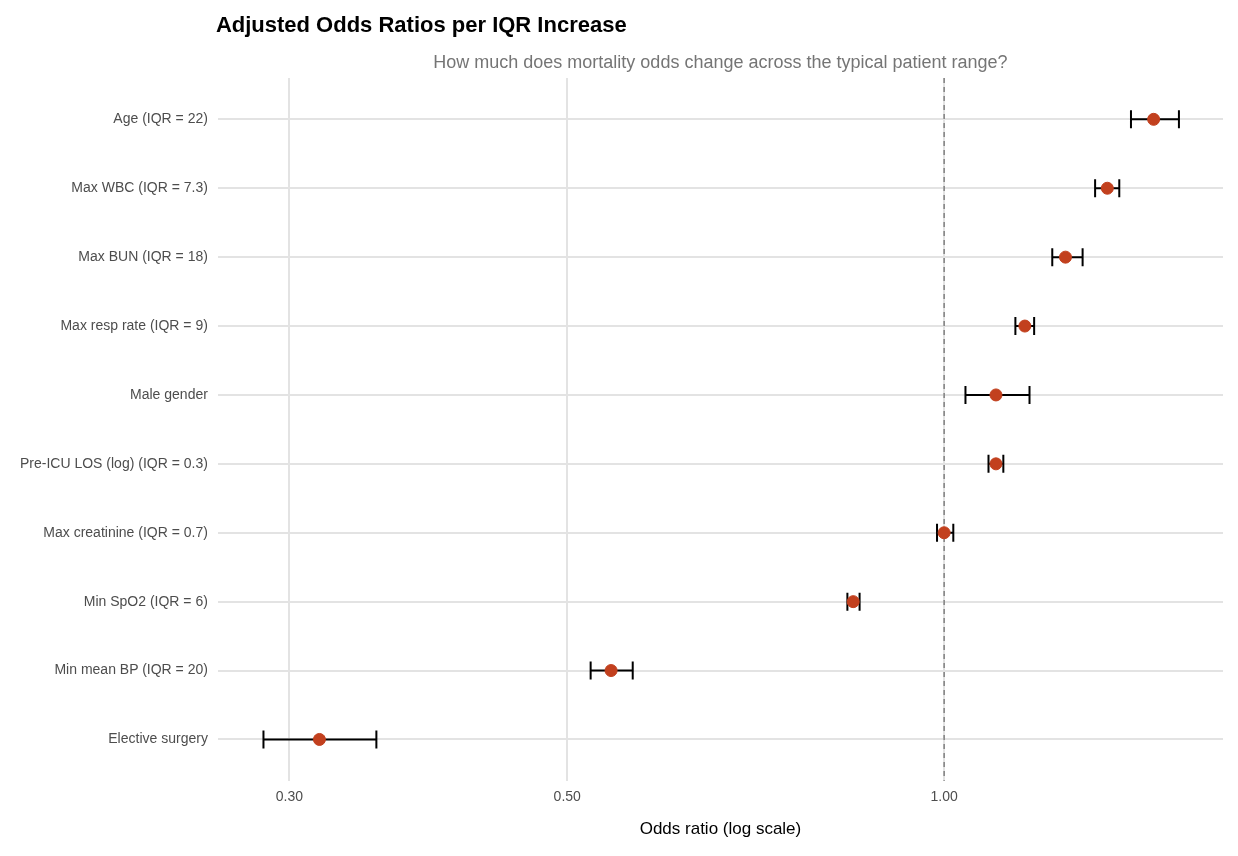 The height and width of the screenshot is (856, 1238). What do you see at coordinates (113, 462) in the screenshot?
I see `y-tick-label: Pre-ICU LOS (log) (IQR = 0.3)` at bounding box center [113, 462].